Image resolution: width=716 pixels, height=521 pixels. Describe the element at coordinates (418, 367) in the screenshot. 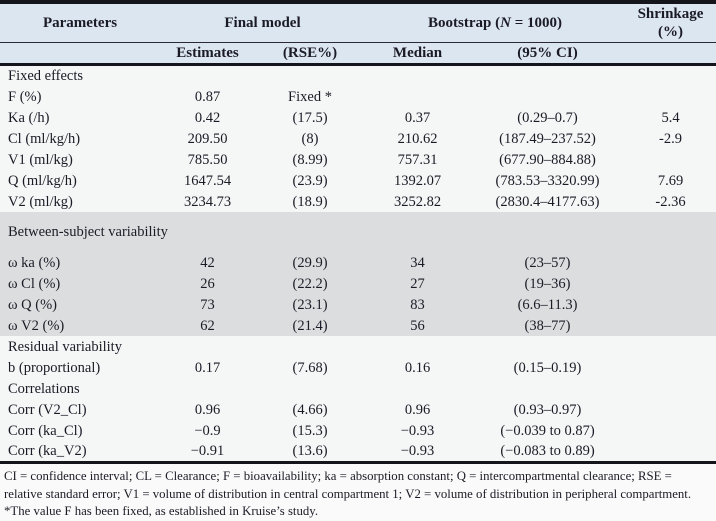

I see `table-cell: 0.16` at that location.